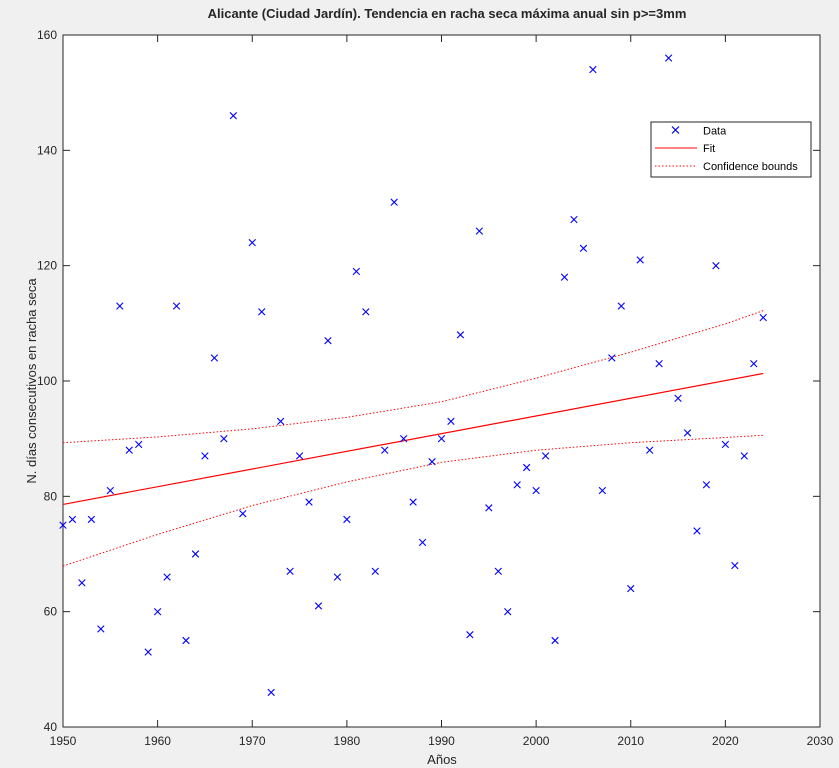 The height and width of the screenshot is (768, 839). Describe the element at coordinates (725, 741) in the screenshot. I see `x-tick-label: 2020` at that location.